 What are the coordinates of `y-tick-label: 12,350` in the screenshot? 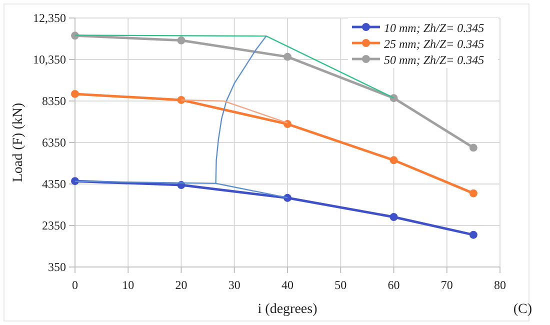 It's located at (49, 17).